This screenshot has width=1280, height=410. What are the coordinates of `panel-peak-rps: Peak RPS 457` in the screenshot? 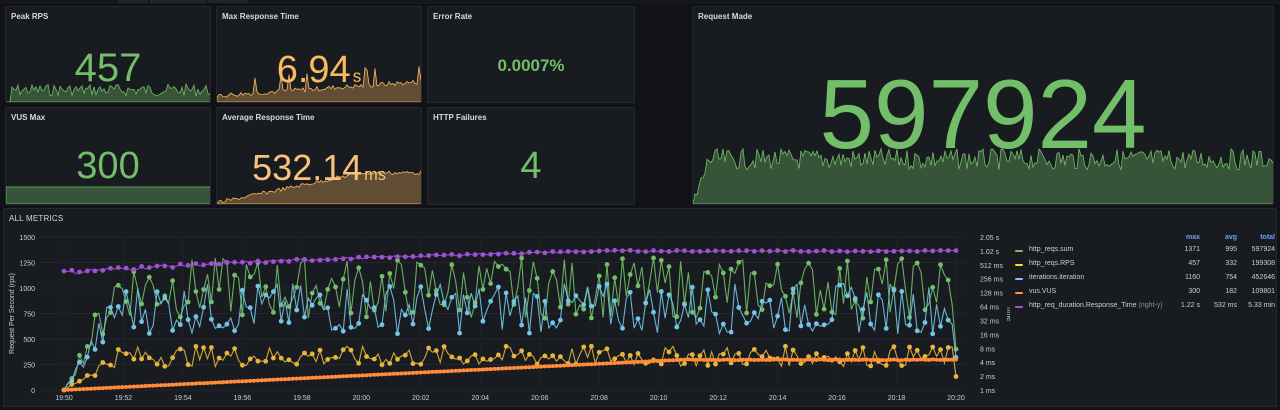 It's located at (108, 54).